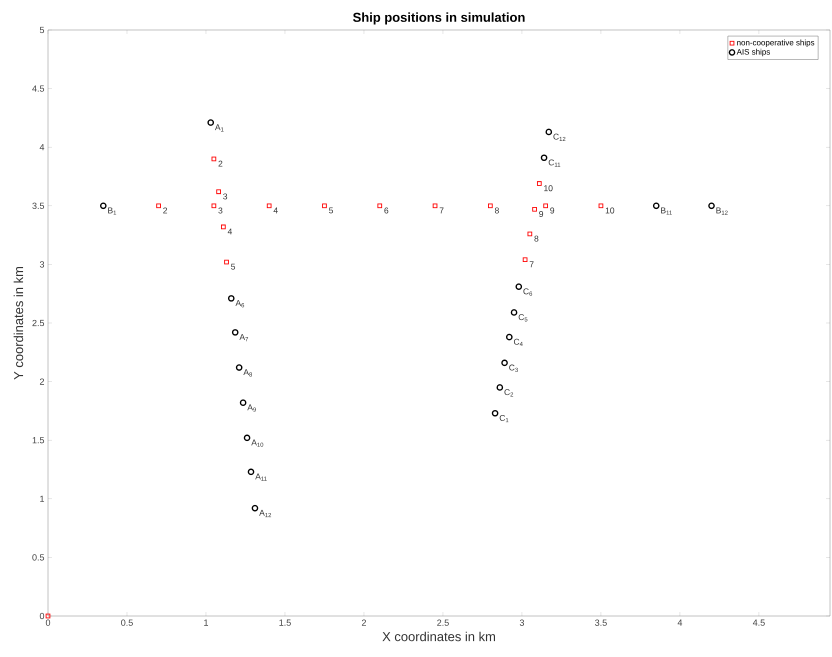  I want to click on annotation: A$_{11}$, so click(261, 477).